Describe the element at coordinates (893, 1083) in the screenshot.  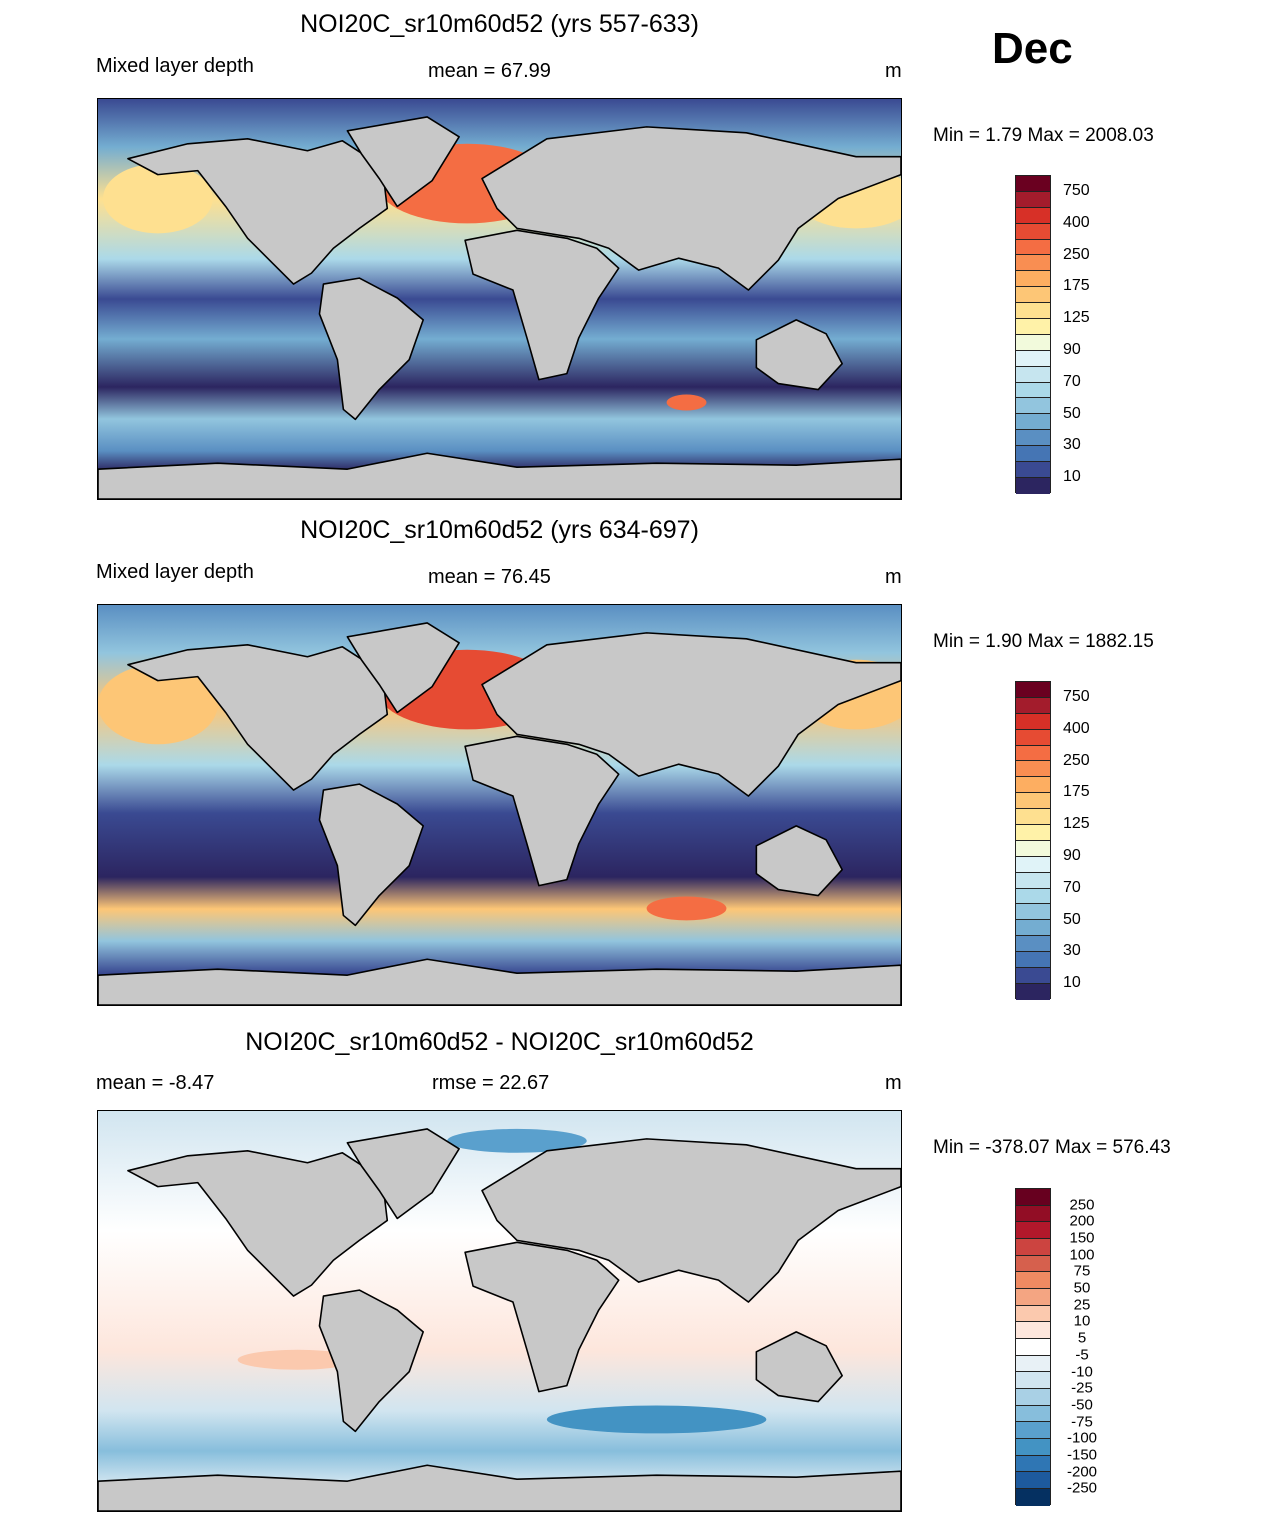
I see `panel-3-units: m` at that location.